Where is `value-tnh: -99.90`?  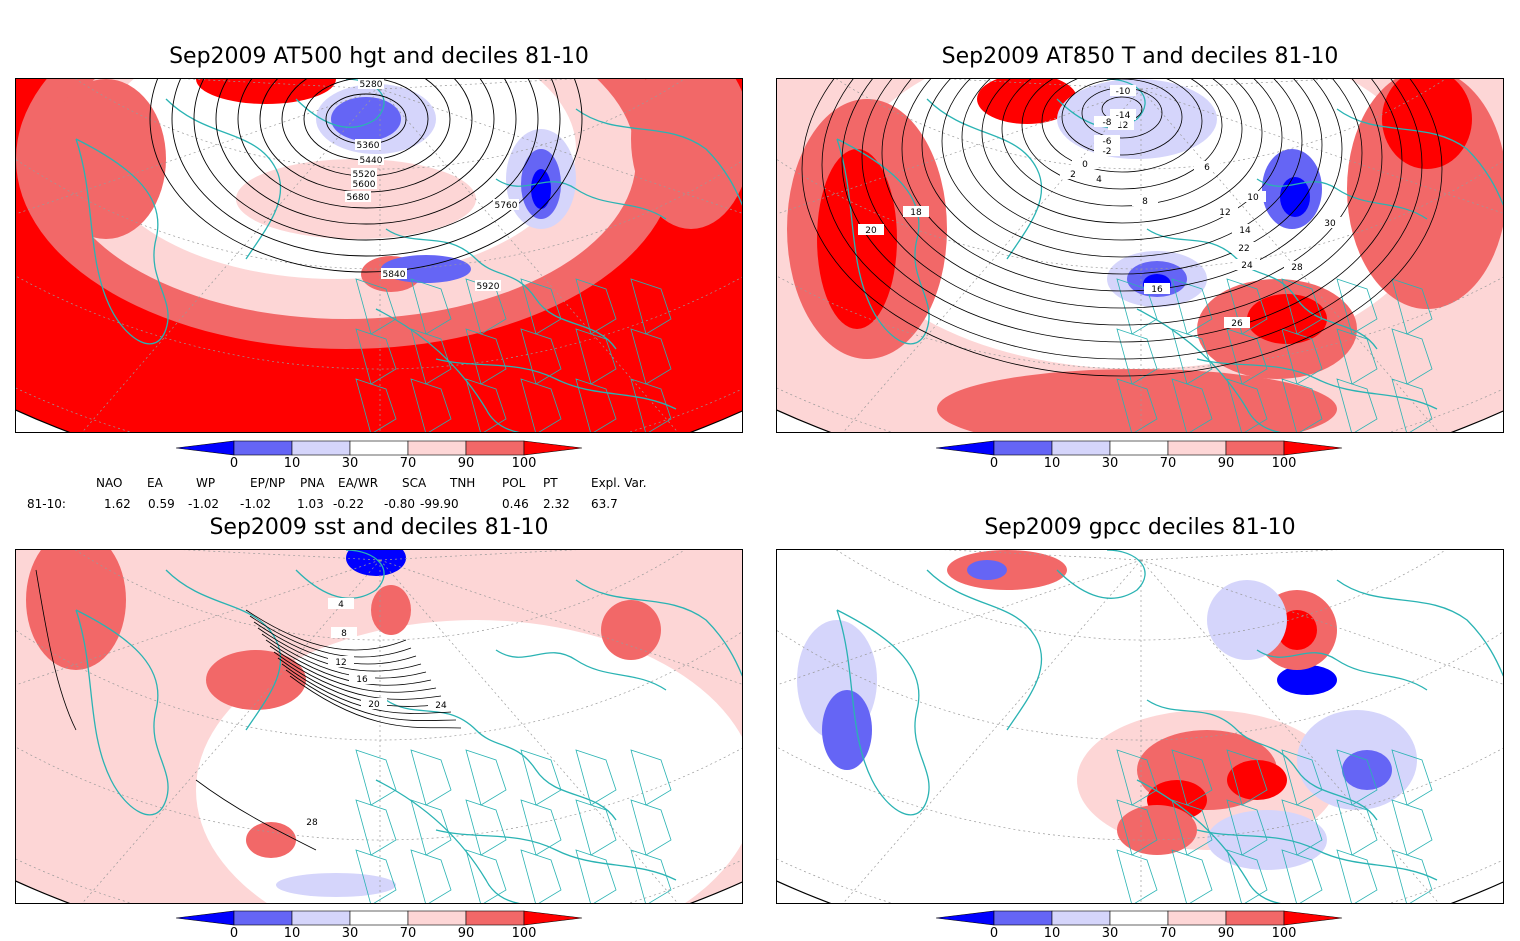 value-tnh: -99.90 is located at coordinates (439, 504).